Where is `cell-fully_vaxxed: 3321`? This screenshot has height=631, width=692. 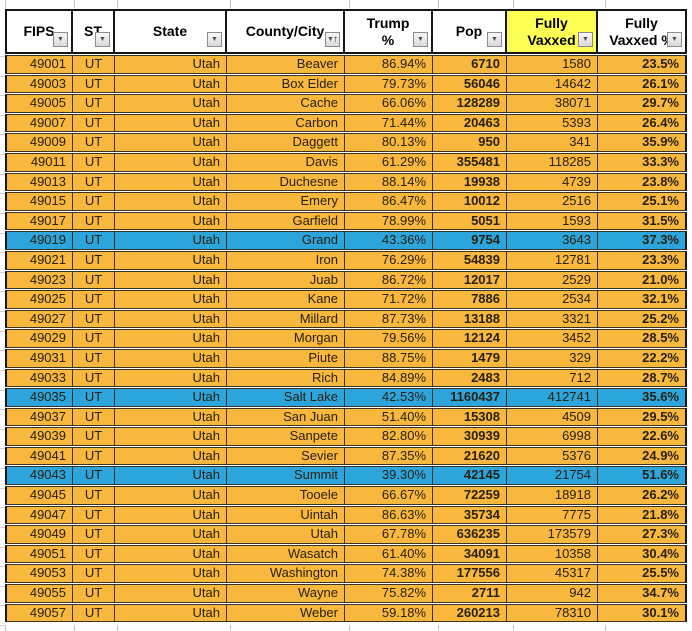 cell-fully_vaxxed: 3321 is located at coordinates (552, 319).